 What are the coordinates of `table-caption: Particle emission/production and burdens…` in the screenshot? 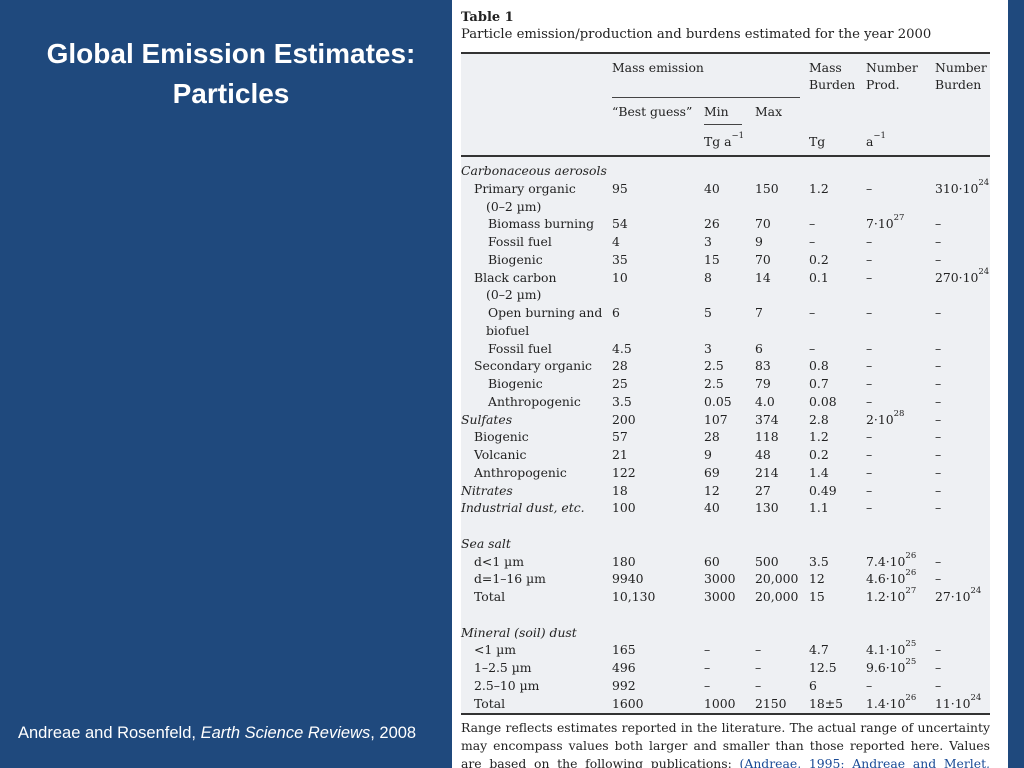 It's located at (696, 34).